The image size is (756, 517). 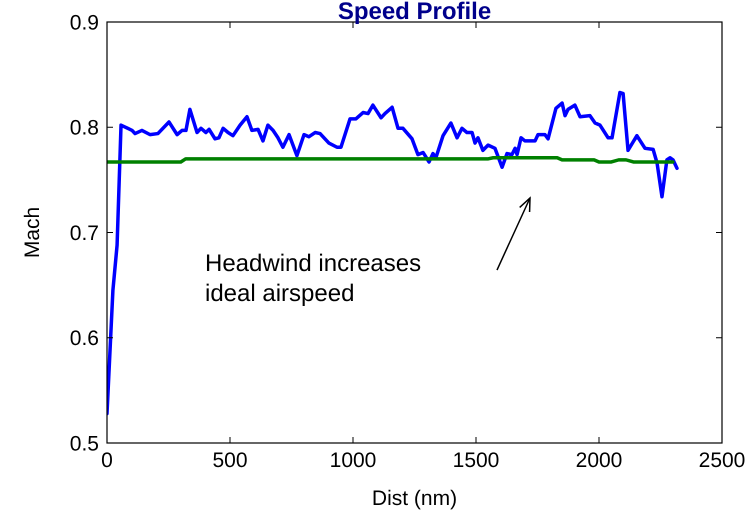 I want to click on x-tick-label: 2000, so click(x=599, y=460).